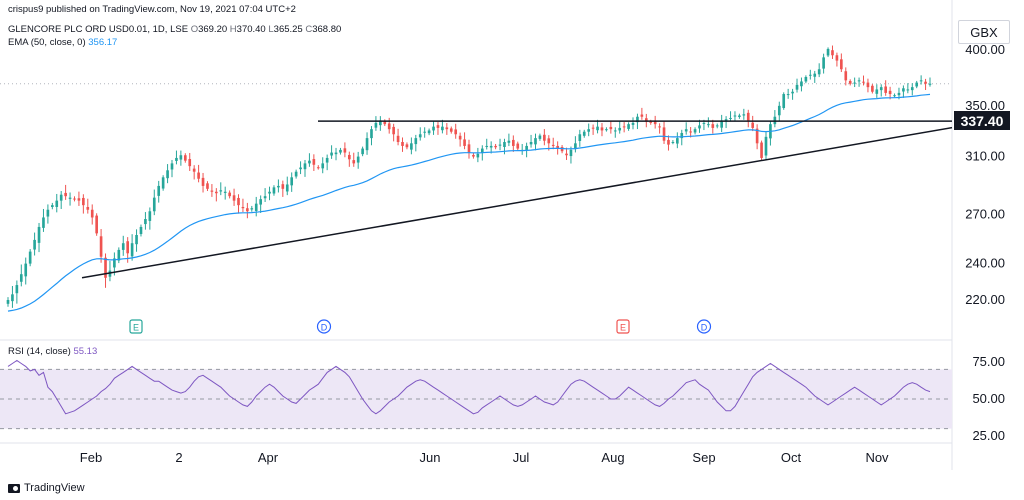 The image size is (1024, 500). What do you see at coordinates (233, 29) in the screenshot?
I see `ohlc-h-label: H` at bounding box center [233, 29].